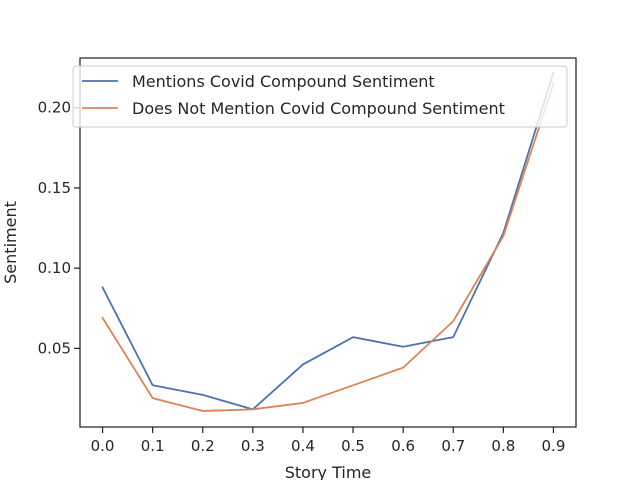 The height and width of the screenshot is (480, 640). I want to click on x-tick-label: 0.3, so click(253, 446).